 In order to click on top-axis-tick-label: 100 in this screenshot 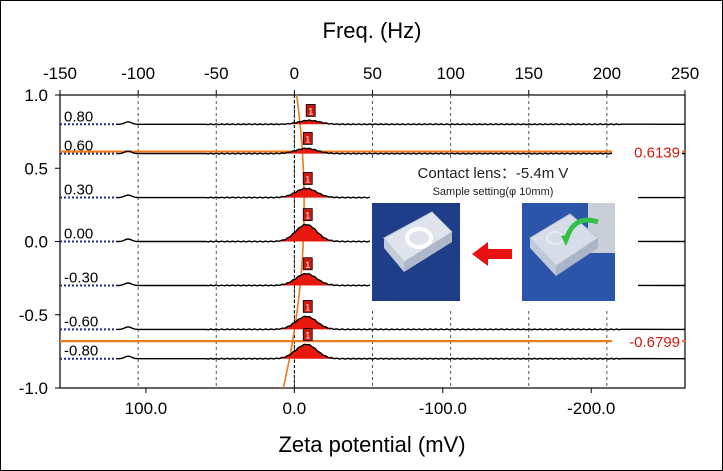, I will do `click(450, 73)`.